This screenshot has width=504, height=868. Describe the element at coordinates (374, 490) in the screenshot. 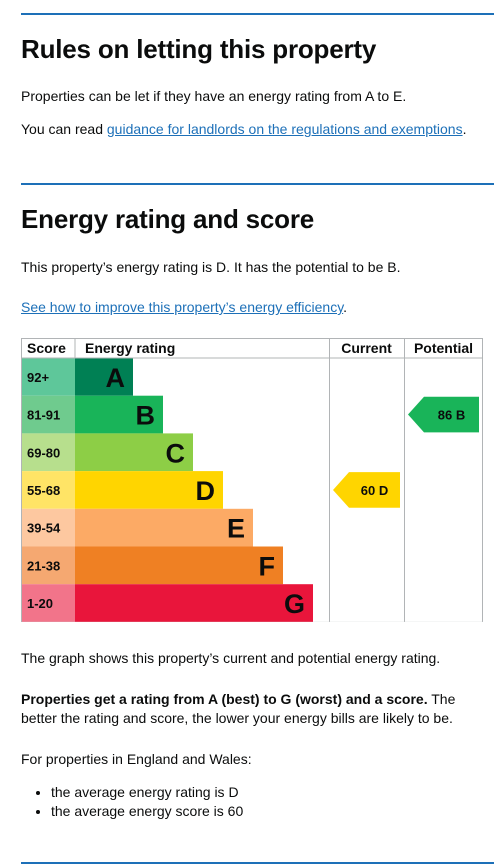

I see `current-rating-label: 60 D` at that location.